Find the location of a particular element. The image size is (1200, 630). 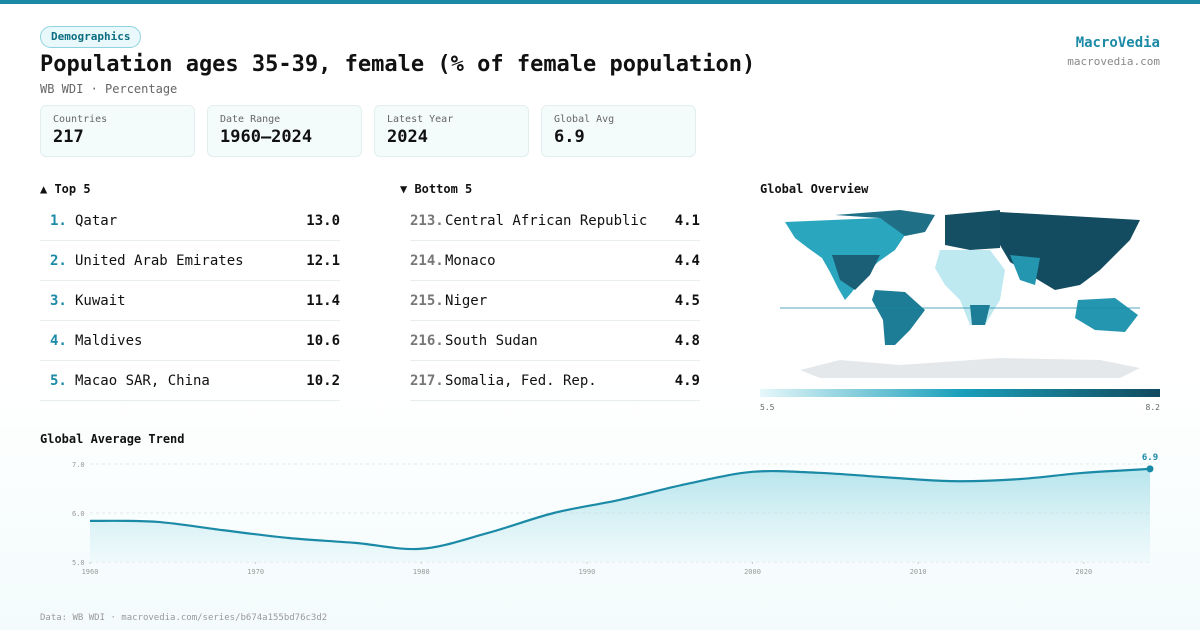

rank-row: 3. Kuwait 11.4 is located at coordinates (190, 301).